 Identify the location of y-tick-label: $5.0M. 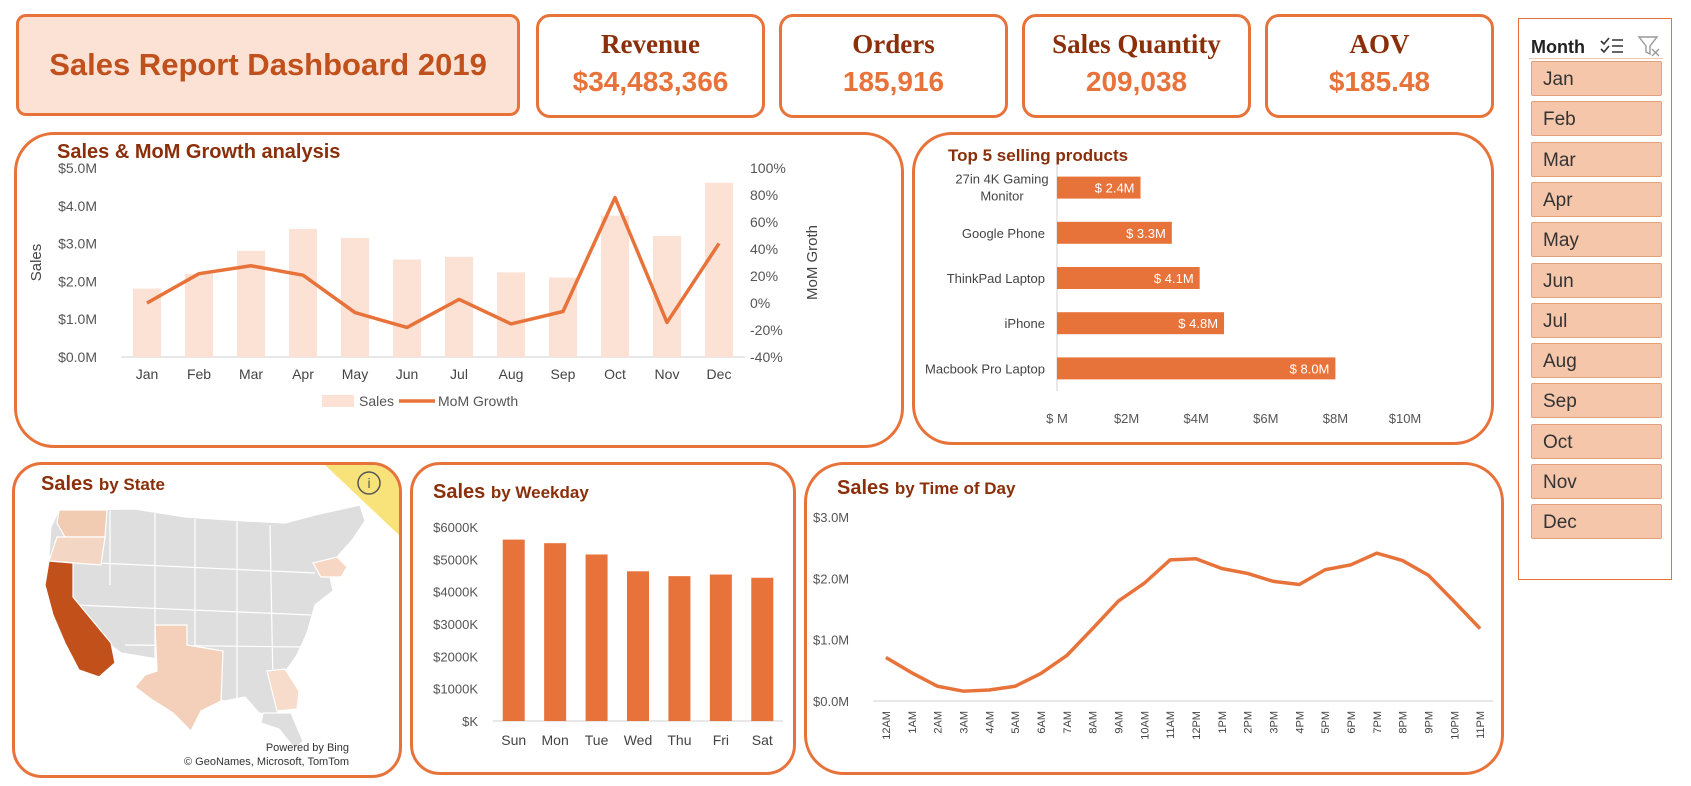
(77, 168).